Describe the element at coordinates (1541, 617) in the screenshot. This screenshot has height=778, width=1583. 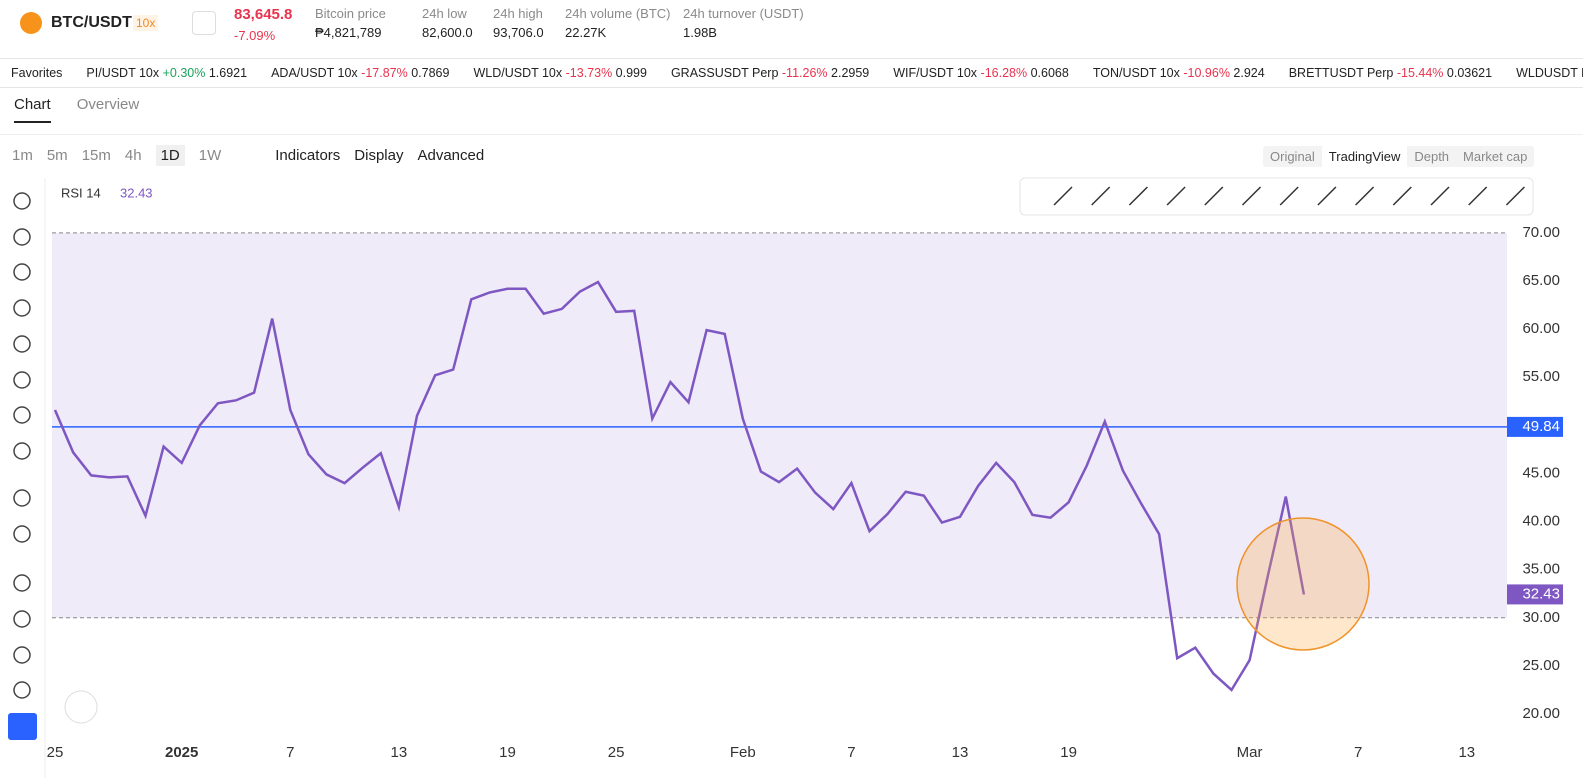
I see `y-tick-label: 30.00` at that location.